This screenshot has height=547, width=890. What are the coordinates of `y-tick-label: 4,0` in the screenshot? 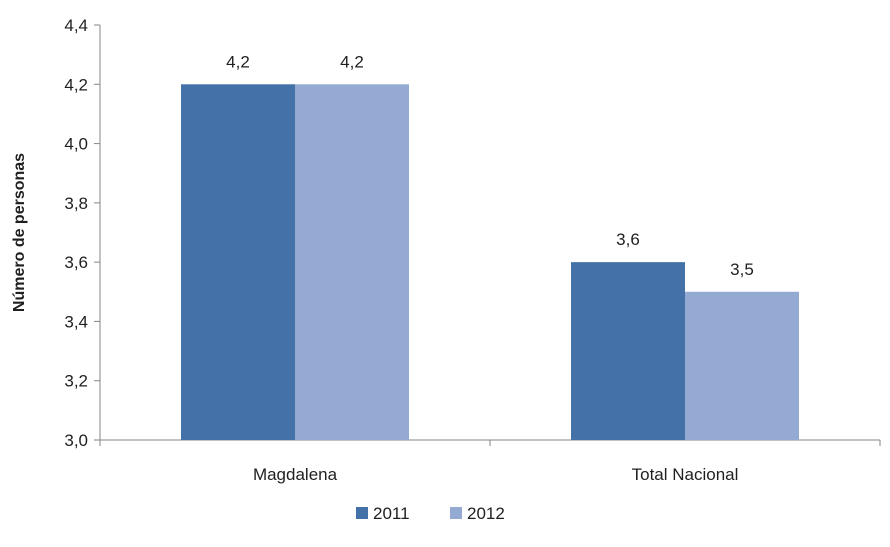 It's located at (76, 144).